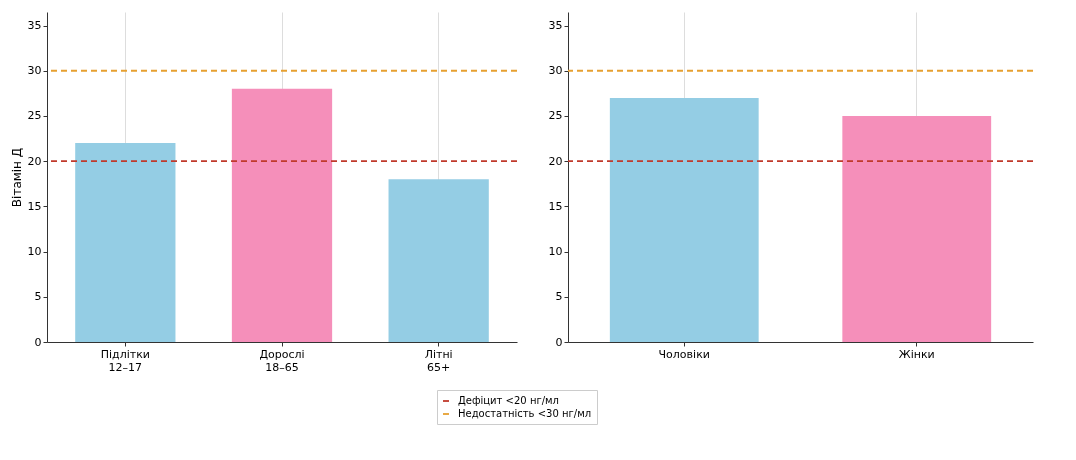 This screenshot has width=1076, height=460. What do you see at coordinates (508, 400) in the screenshot?
I see `legend-label: Дефіцит <20 нг/мл` at bounding box center [508, 400].